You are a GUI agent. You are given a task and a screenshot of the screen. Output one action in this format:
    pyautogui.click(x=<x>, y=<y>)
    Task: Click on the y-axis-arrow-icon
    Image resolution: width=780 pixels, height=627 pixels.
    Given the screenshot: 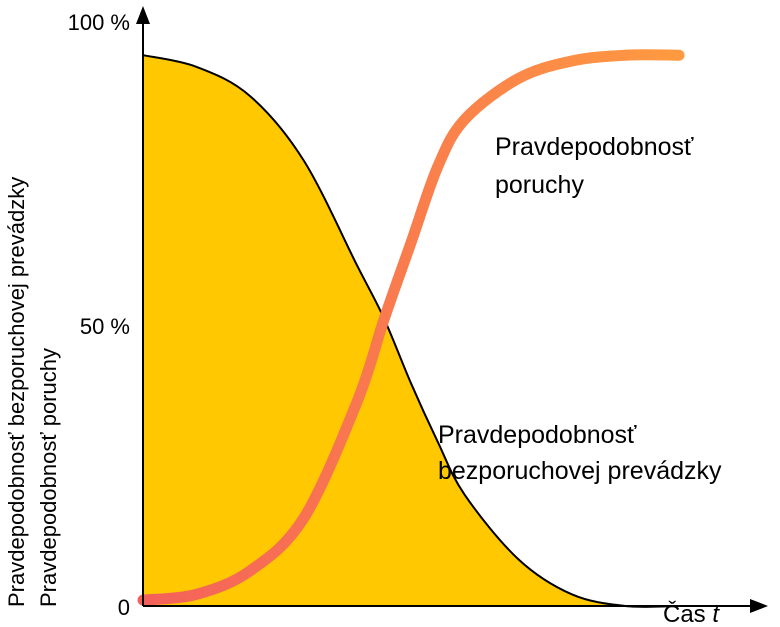 What is the action you would take?
    pyautogui.click(x=143, y=15)
    